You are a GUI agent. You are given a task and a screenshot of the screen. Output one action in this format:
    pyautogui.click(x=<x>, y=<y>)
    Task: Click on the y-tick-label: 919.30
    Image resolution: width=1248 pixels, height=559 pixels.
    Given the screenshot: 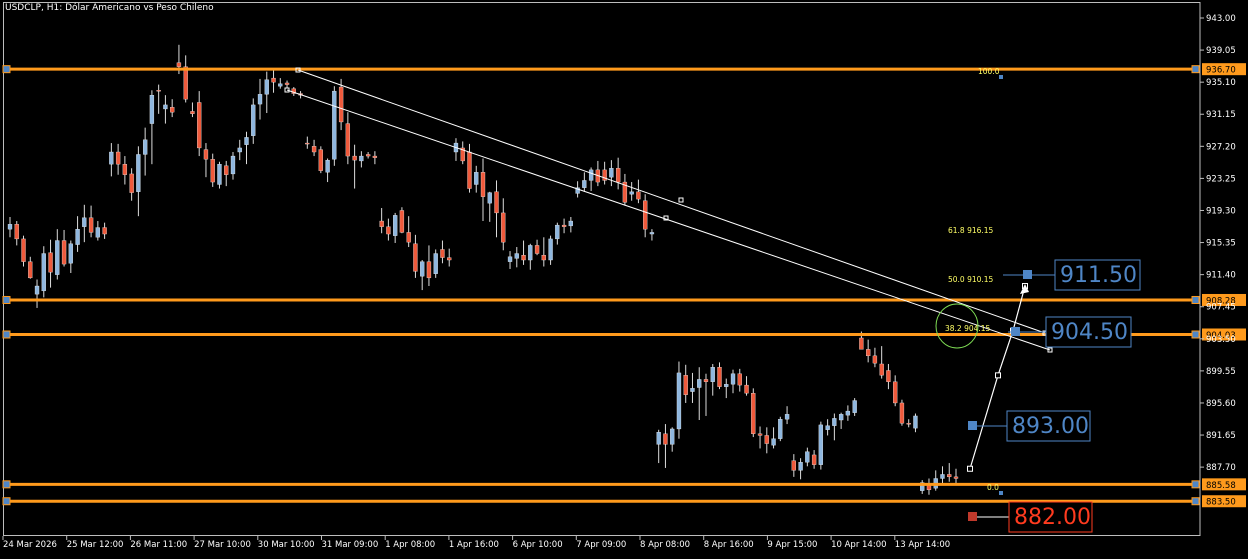 What is the action you would take?
    pyautogui.click(x=1221, y=211)
    